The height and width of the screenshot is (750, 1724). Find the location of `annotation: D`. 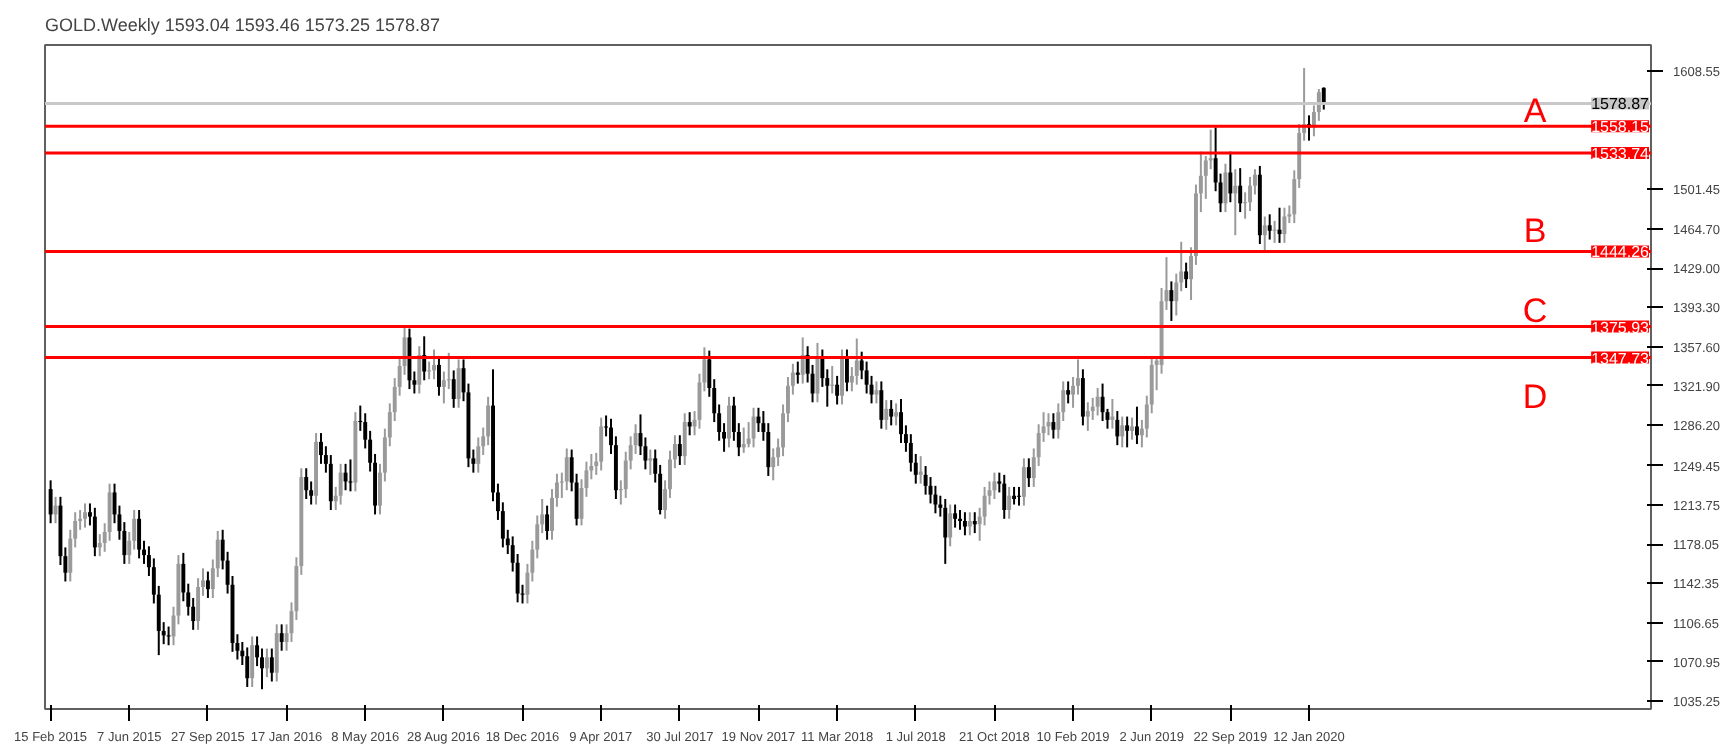

annotation: D is located at coordinates (1535, 396).